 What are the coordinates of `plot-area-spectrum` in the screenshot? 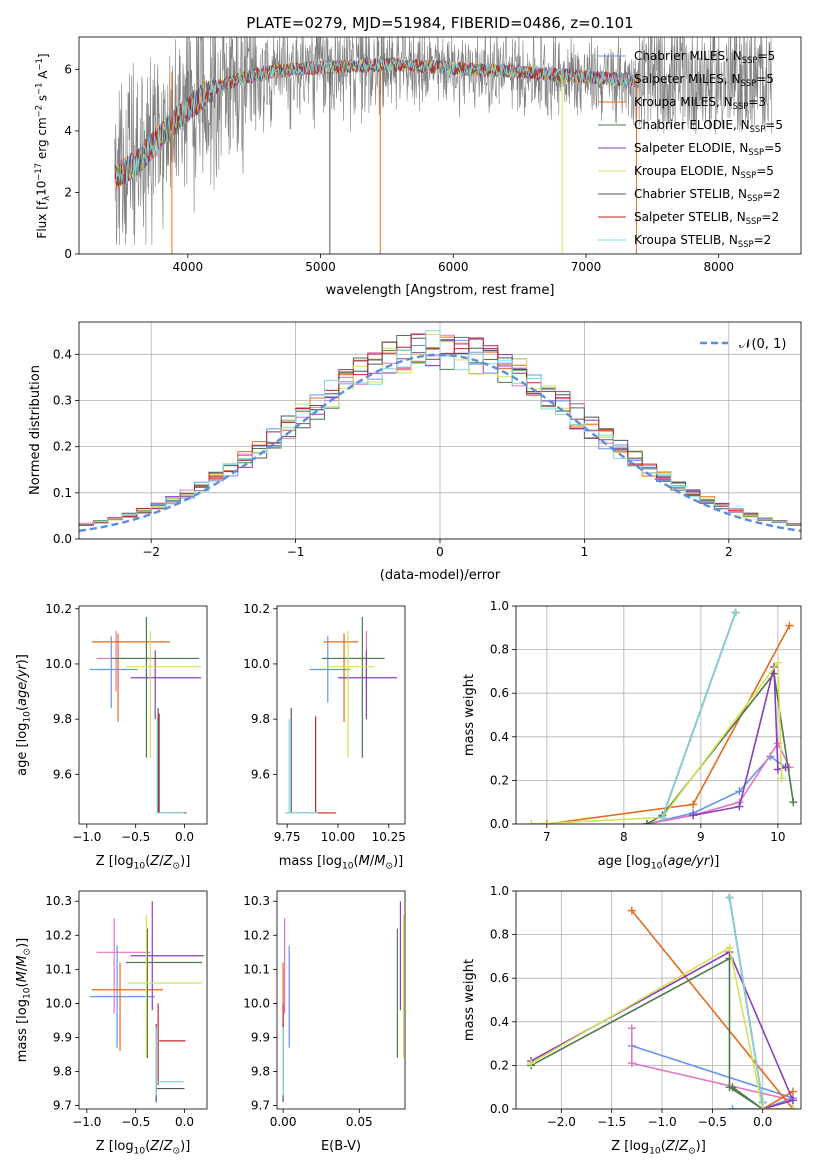 It's located at (443, 145).